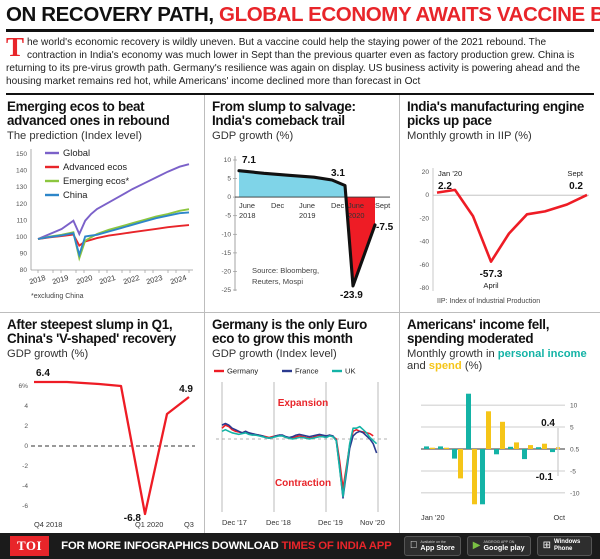 The height and width of the screenshot is (559, 600). I want to click on panel3-line, so click(512, 225).